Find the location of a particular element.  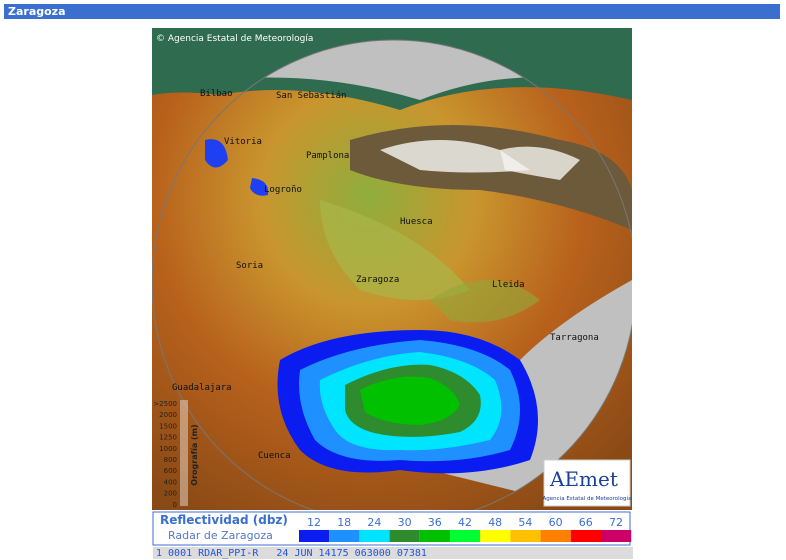

orography-tick: 400 is located at coordinates (170, 482).